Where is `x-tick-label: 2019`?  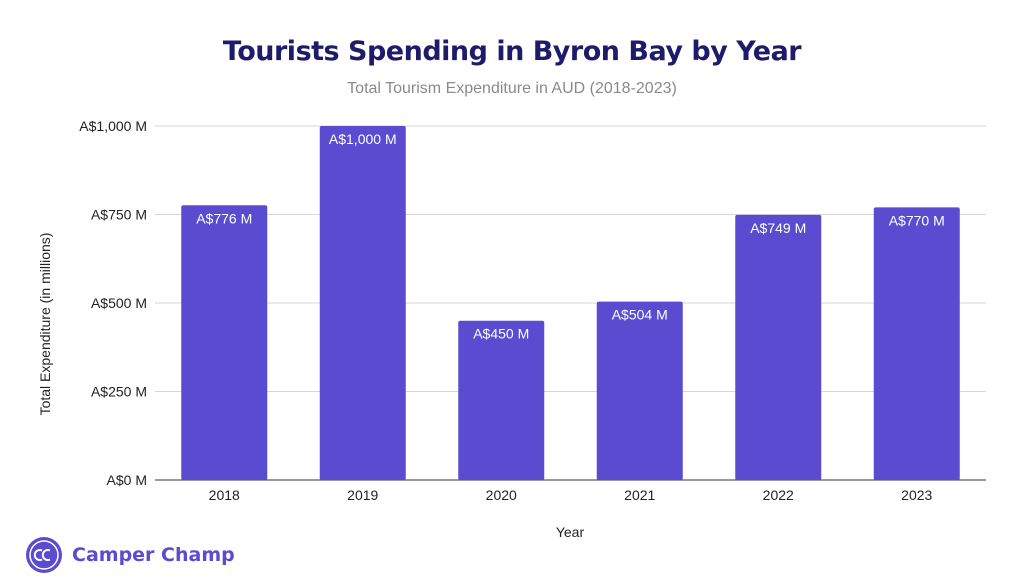
x-tick-label: 2019 is located at coordinates (362, 495).